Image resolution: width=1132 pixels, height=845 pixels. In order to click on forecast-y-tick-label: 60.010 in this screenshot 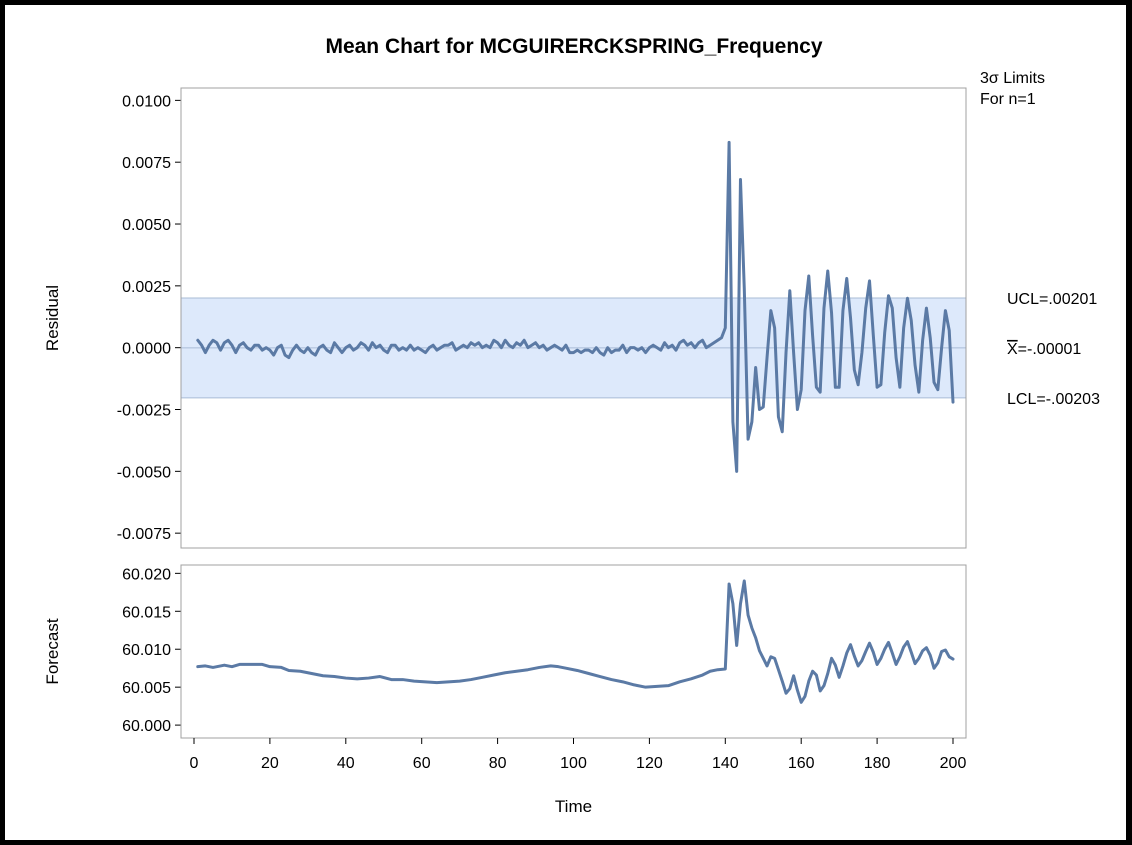, I will do `click(146, 650)`.